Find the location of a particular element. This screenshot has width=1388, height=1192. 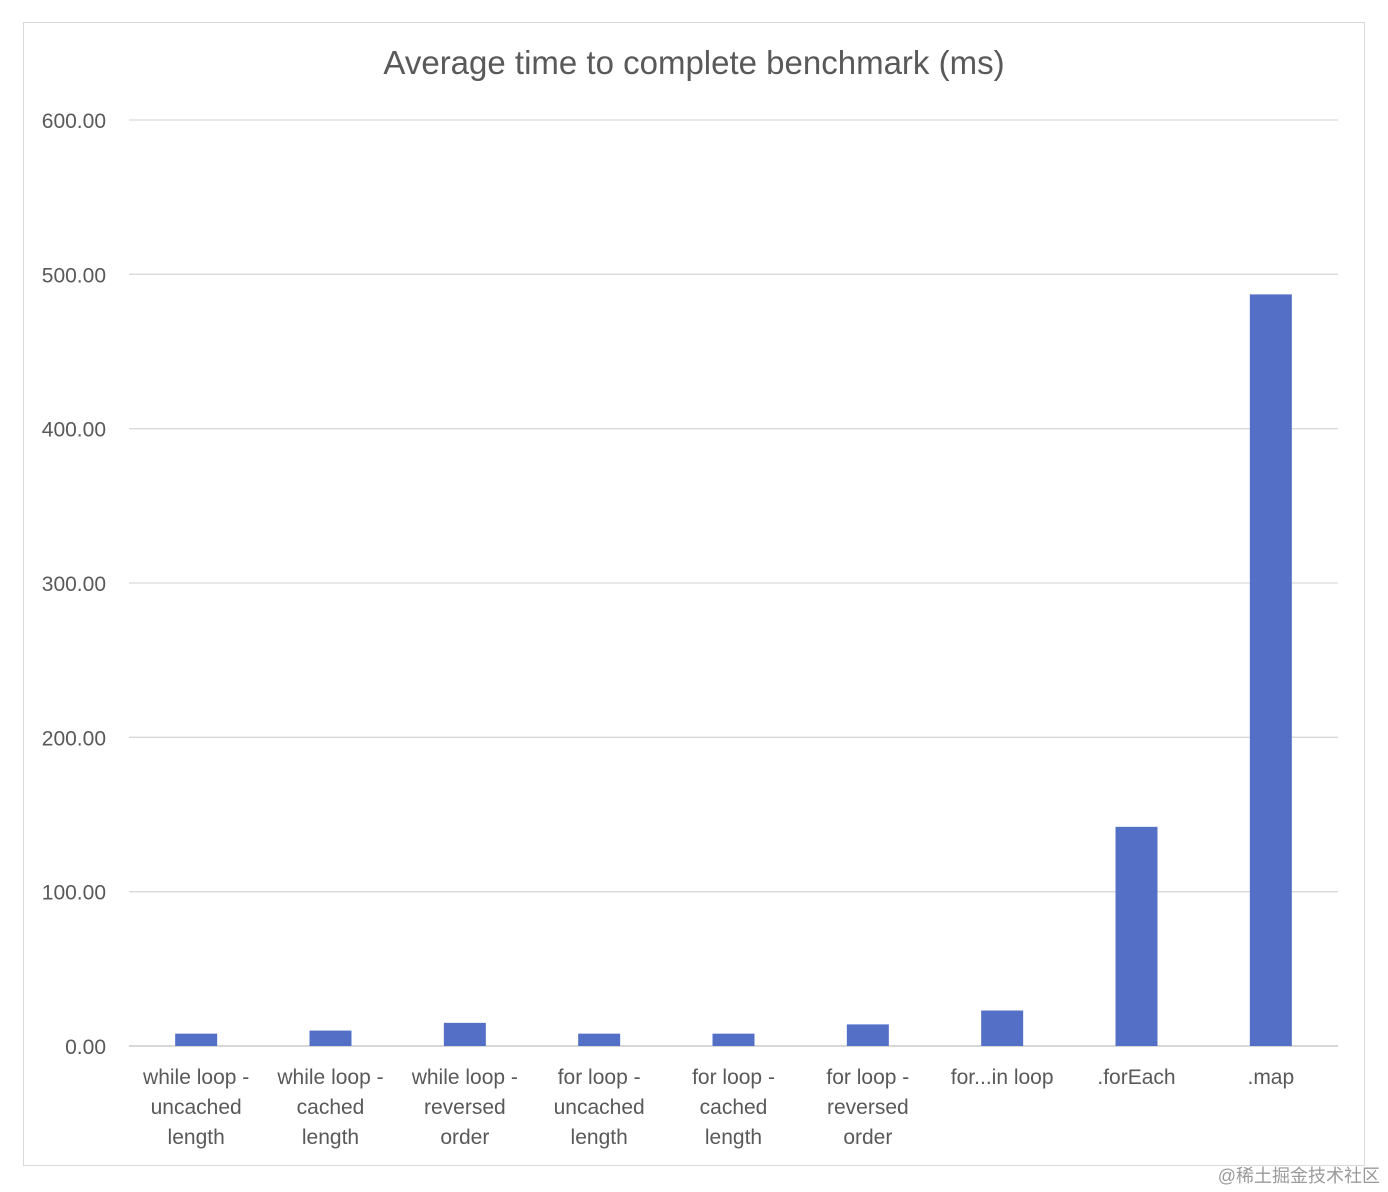

y-tick-label: 400.00 is located at coordinates (74, 430).